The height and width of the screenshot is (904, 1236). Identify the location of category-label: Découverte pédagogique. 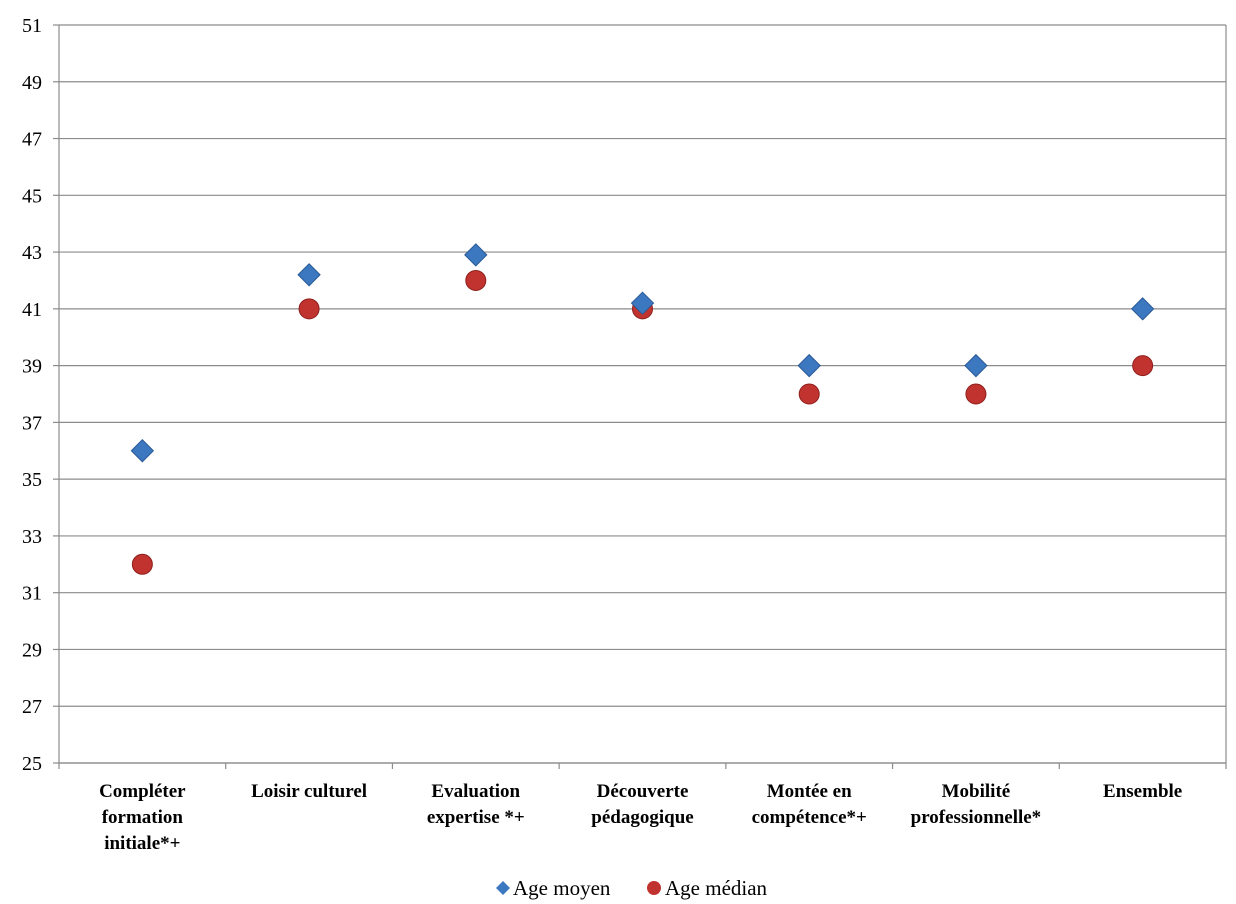
(642, 804).